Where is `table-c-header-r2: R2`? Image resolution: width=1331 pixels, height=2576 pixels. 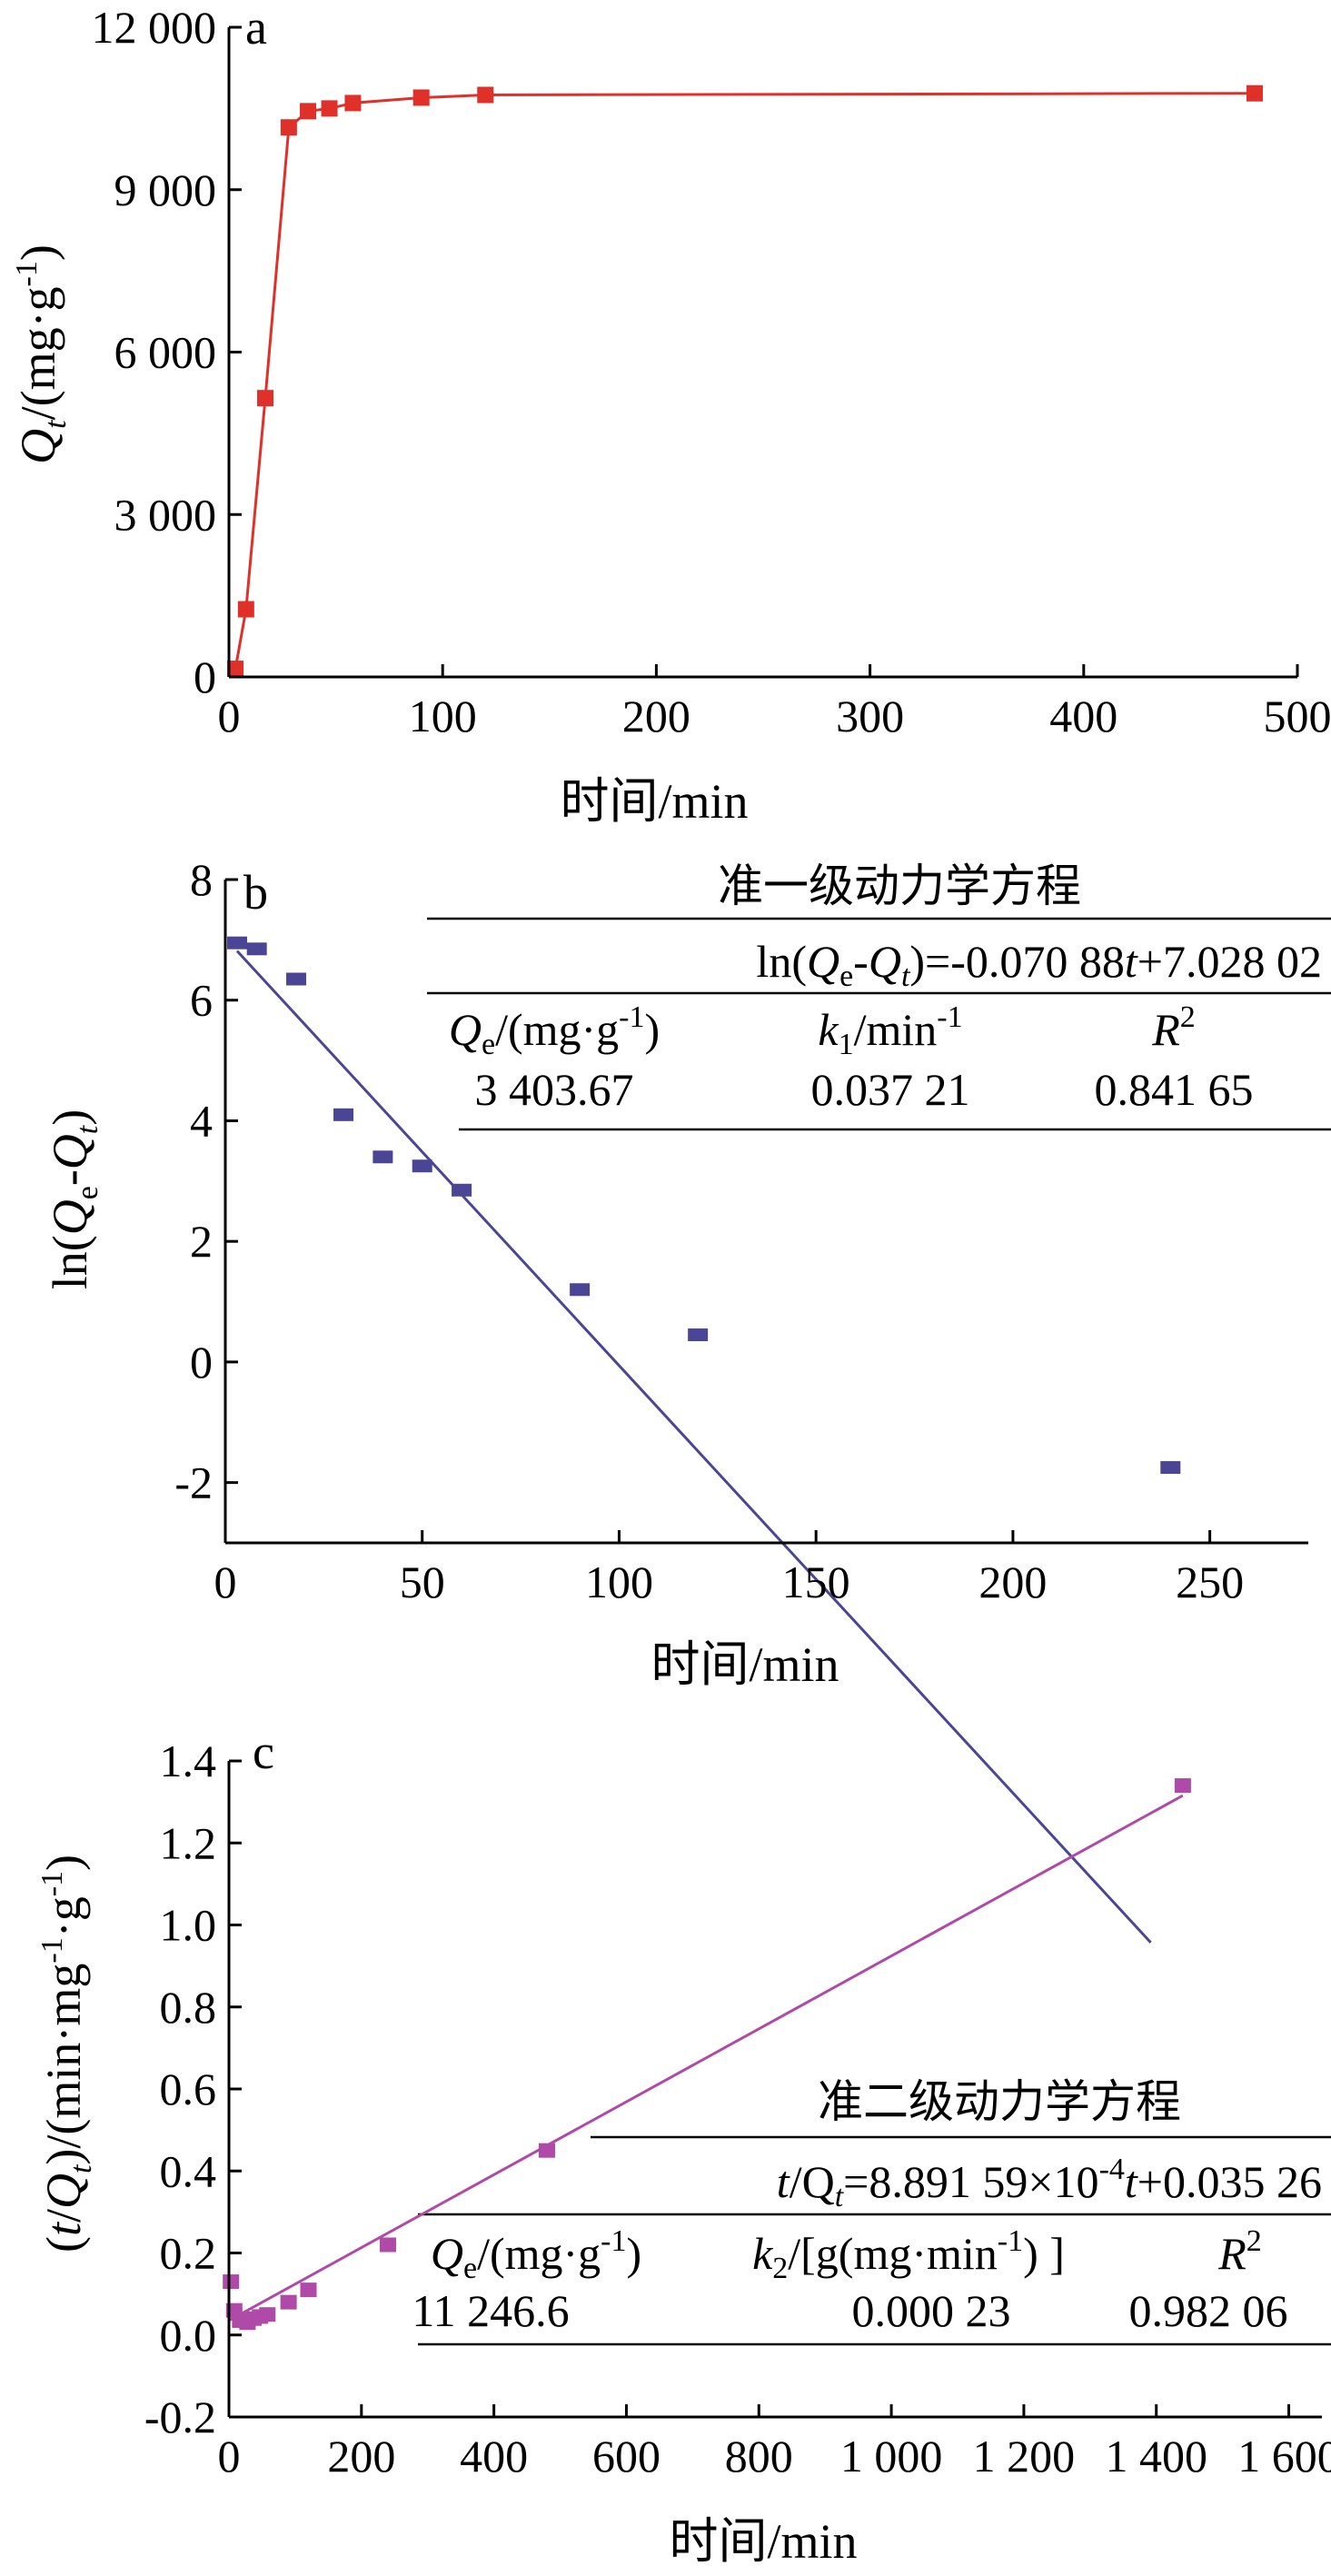 table-c-header-r2: R2 is located at coordinates (1239, 2251).